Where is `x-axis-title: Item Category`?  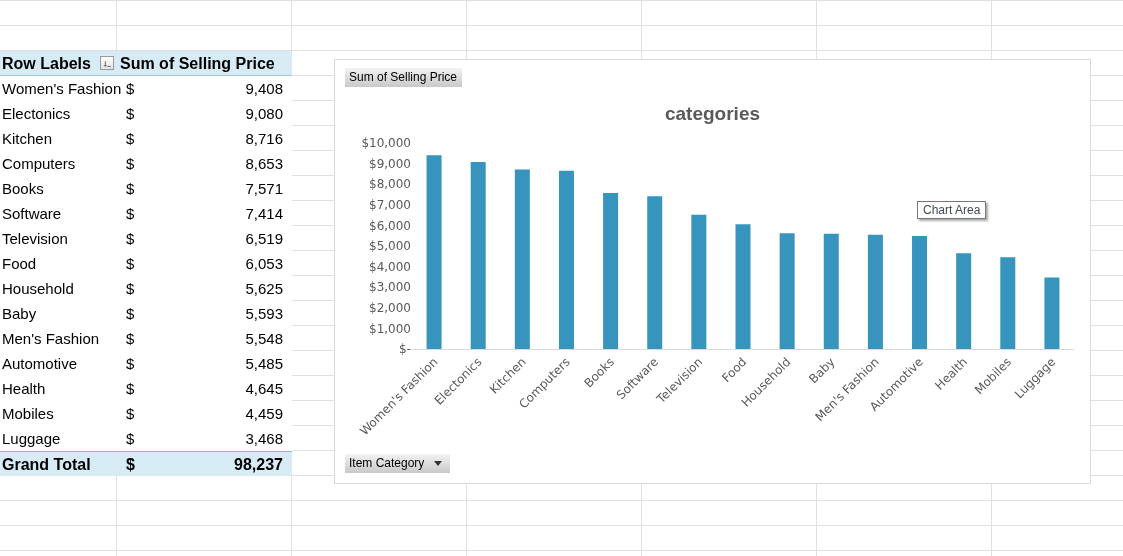 x-axis-title: Item Category is located at coordinates (387, 463).